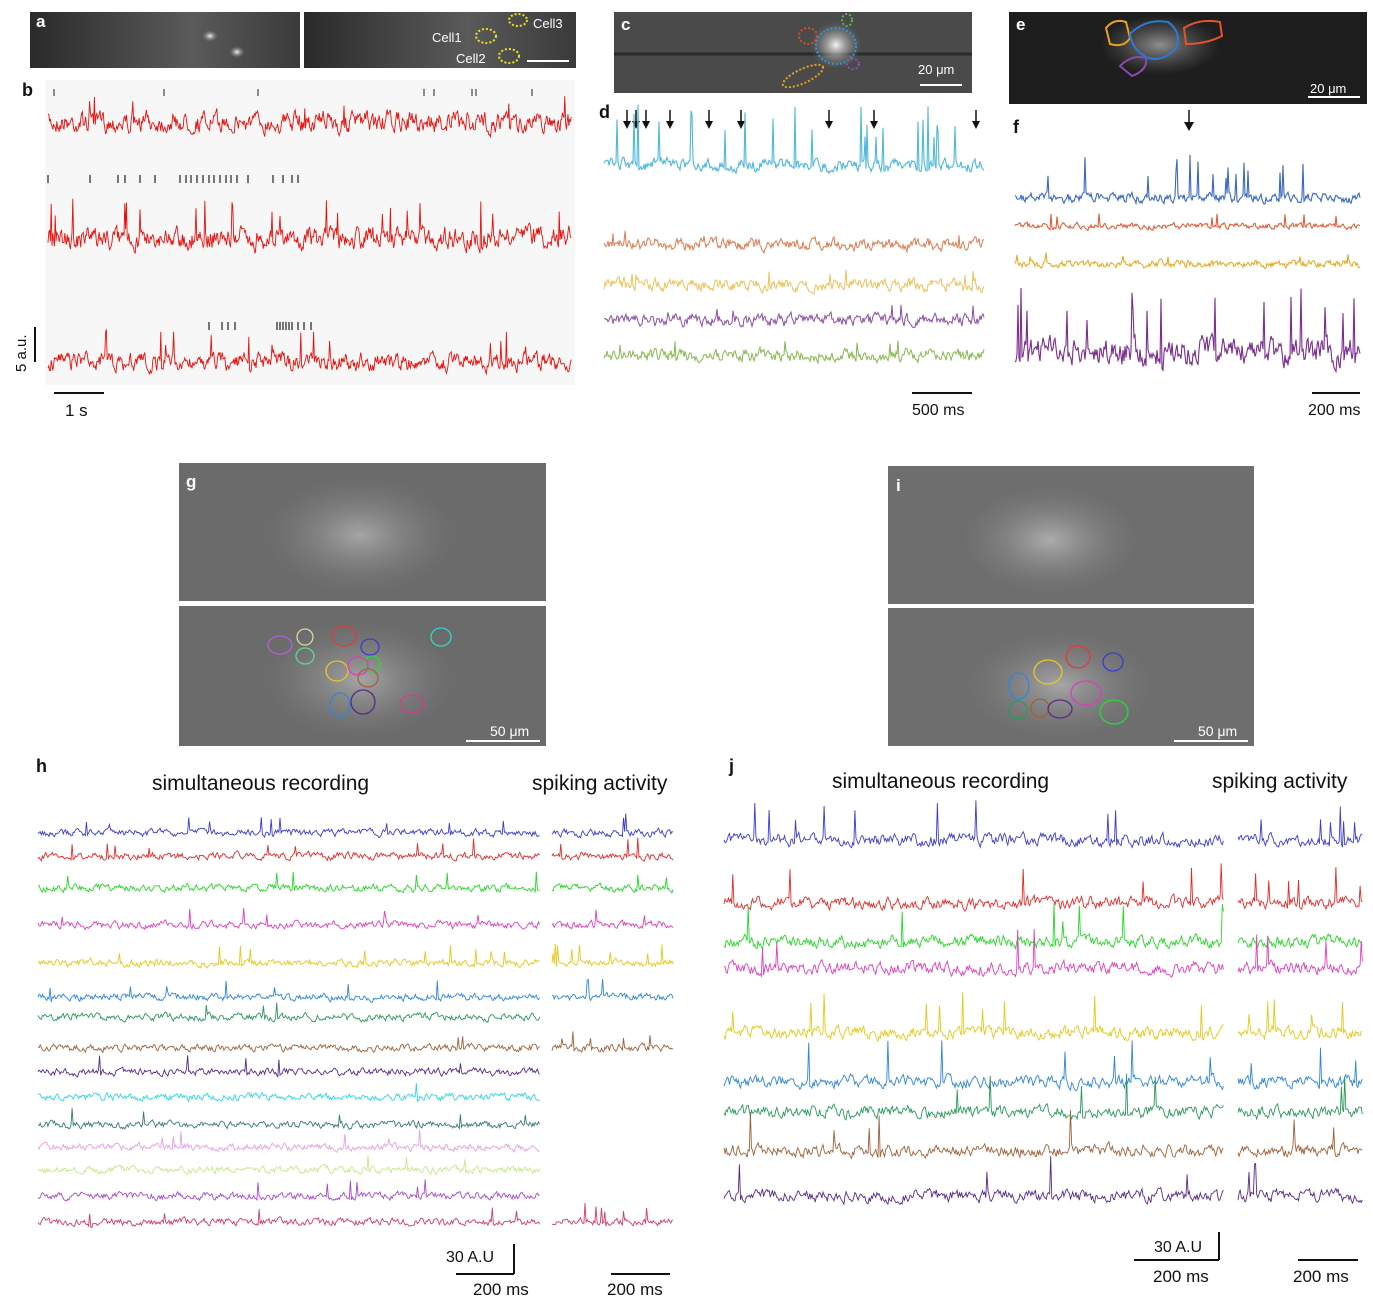 The width and height of the screenshot is (1373, 1299). Describe the element at coordinates (847, 20) in the screenshot. I see `panel-c-roi-green` at that location.